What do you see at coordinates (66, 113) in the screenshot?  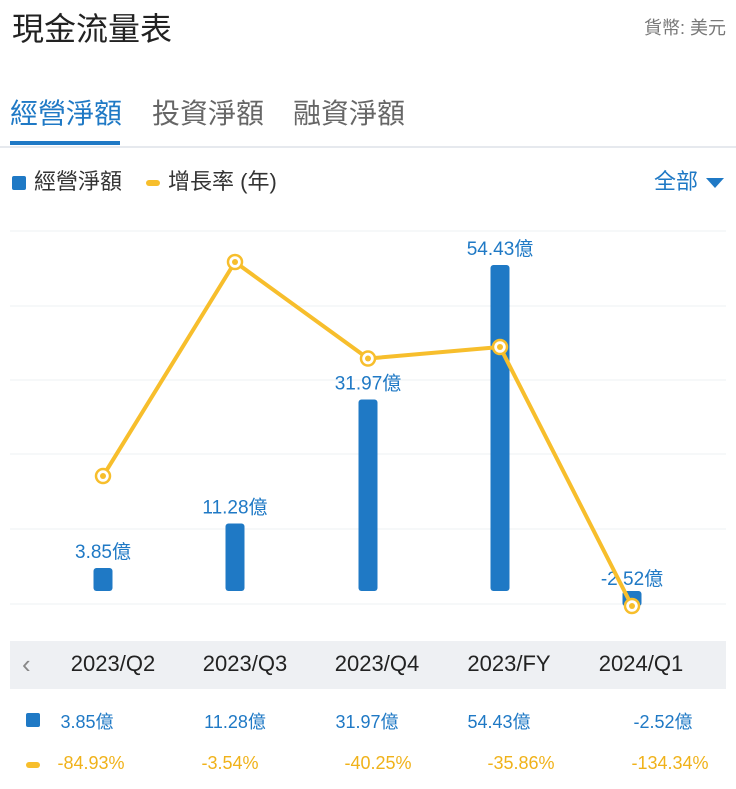 I see `tab-operating: 經營淨額` at bounding box center [66, 113].